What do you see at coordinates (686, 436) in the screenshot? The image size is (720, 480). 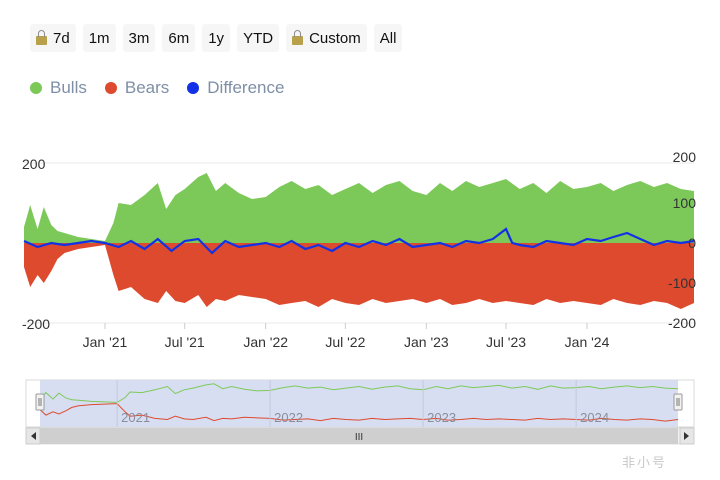 I see `arrow-right-icon` at bounding box center [686, 436].